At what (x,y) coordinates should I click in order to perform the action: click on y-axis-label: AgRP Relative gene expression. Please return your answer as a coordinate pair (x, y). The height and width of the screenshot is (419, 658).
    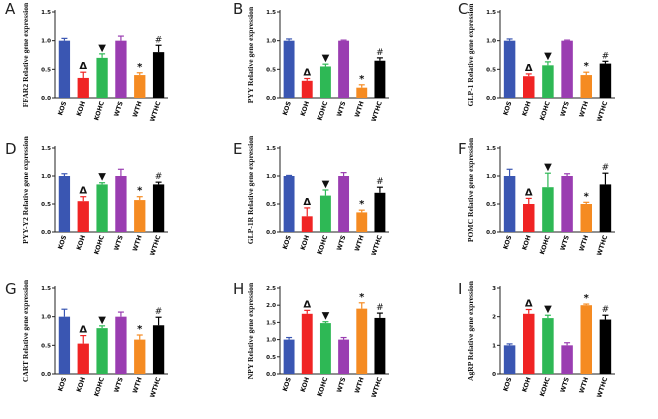
    Looking at the image, I should click on (470, 330).